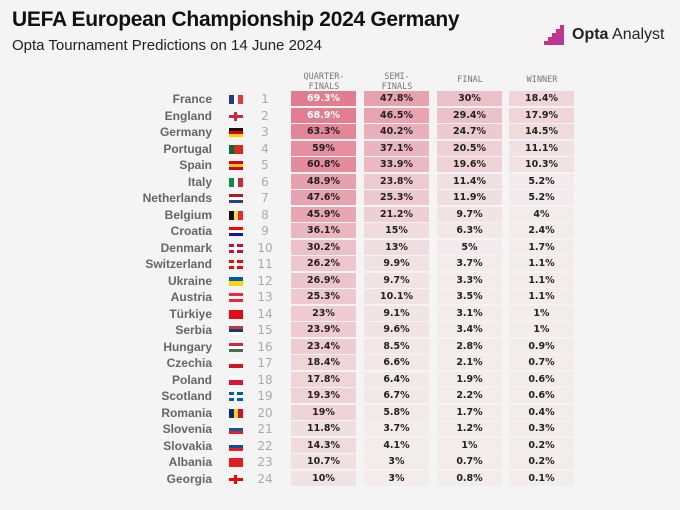  I want to click on cell-quarter-finals: 10.7%, so click(323, 461).